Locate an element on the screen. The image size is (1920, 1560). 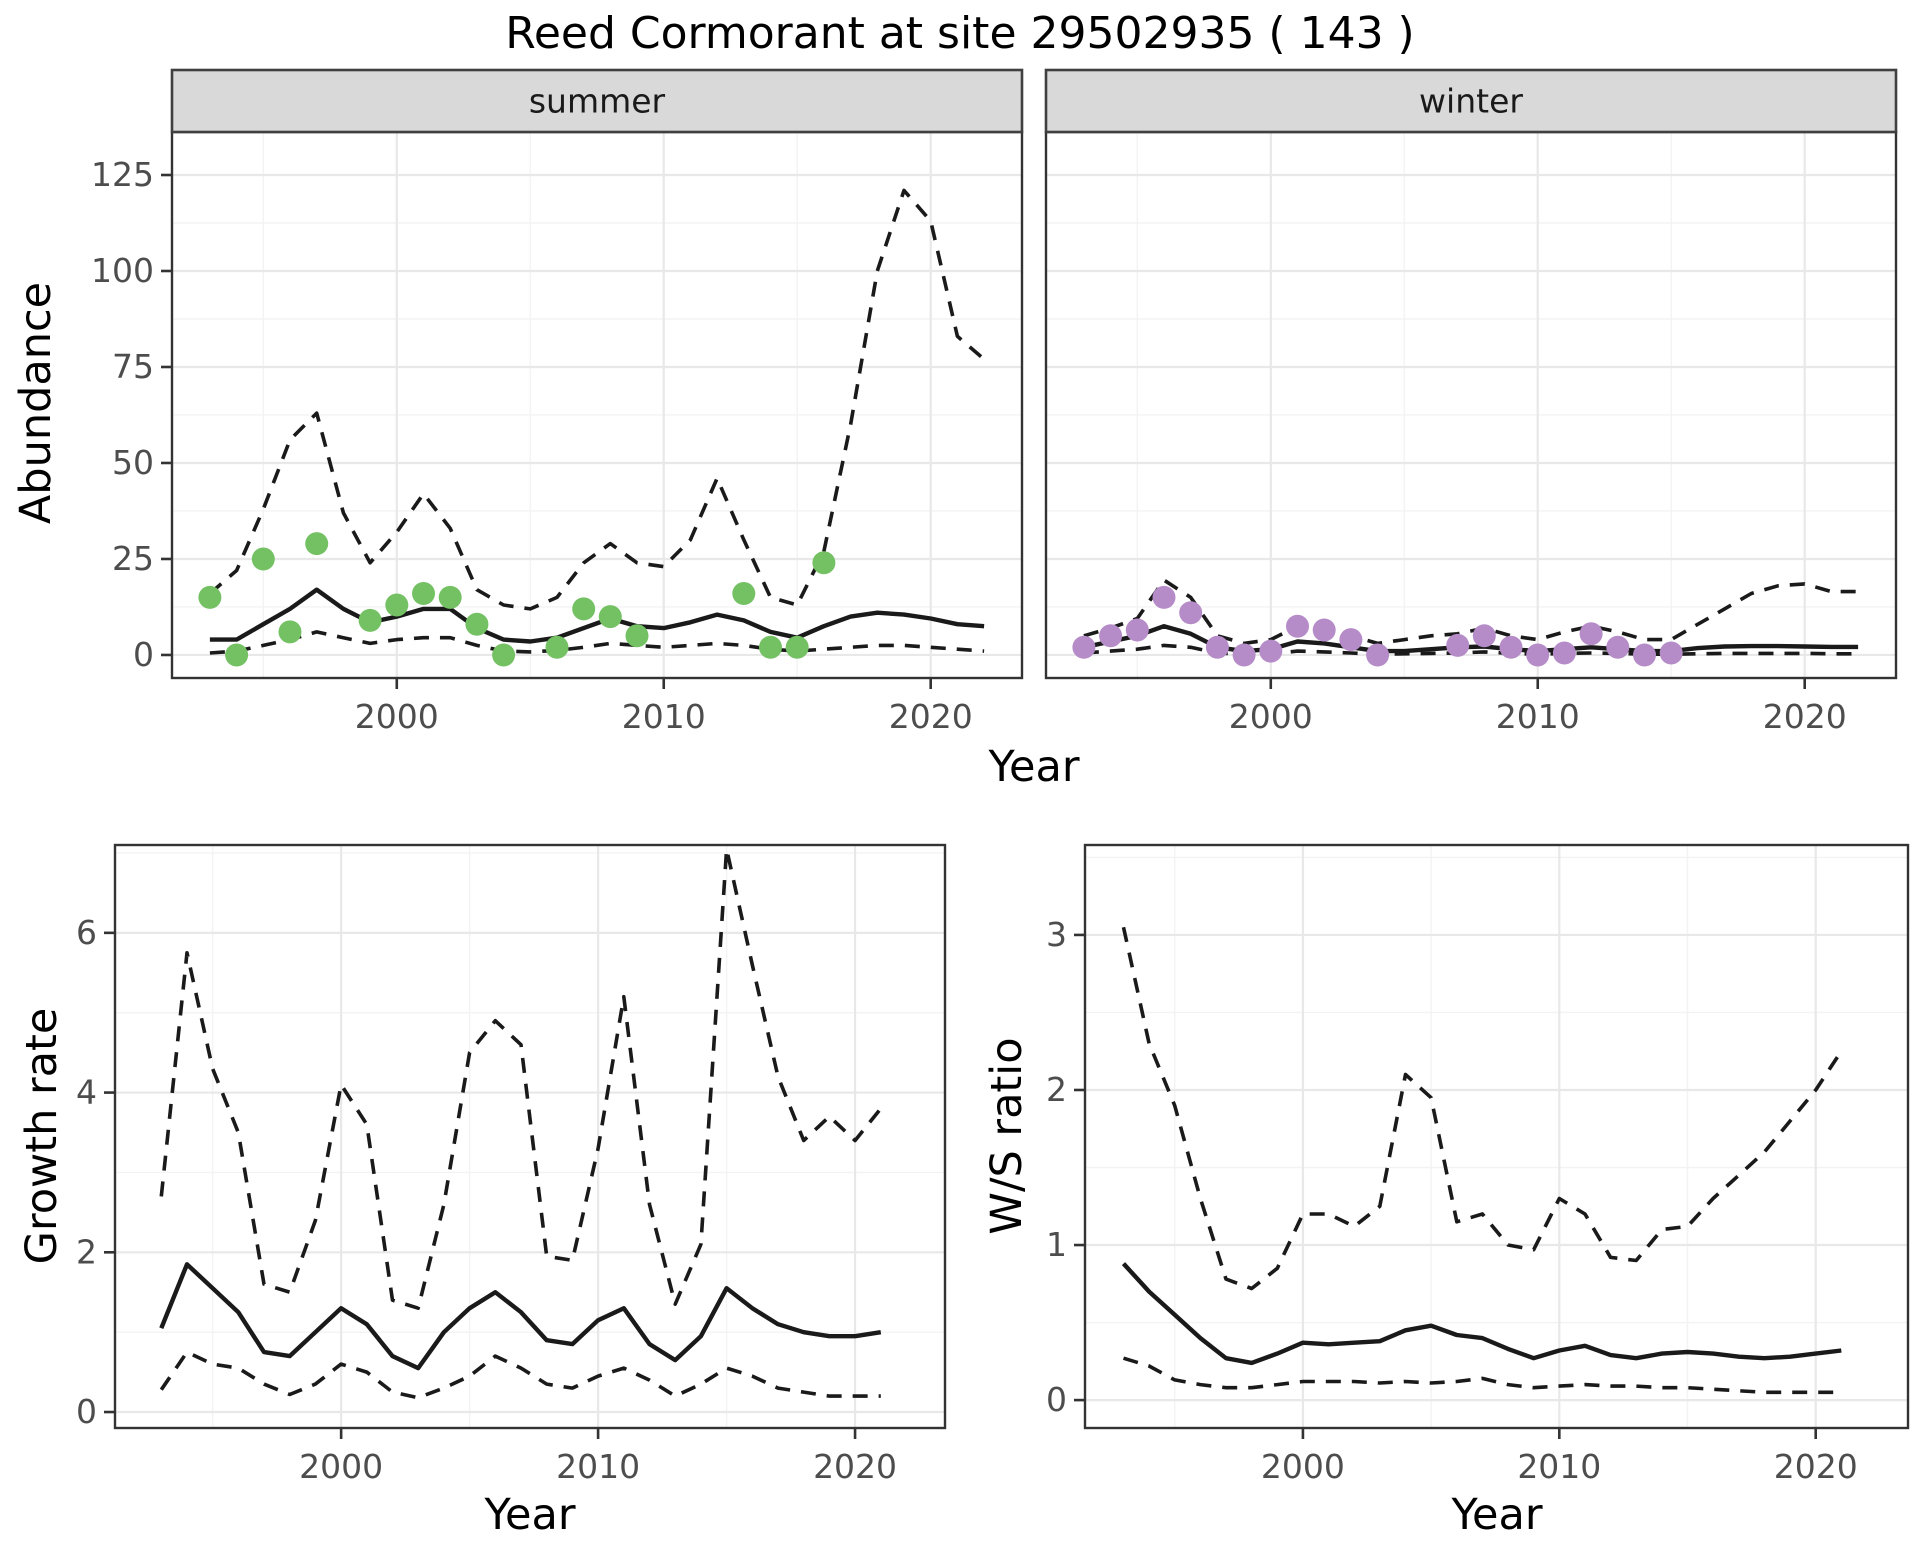
y-axis-ticks: 0 2 4 6 is located at coordinates (95, 1172).